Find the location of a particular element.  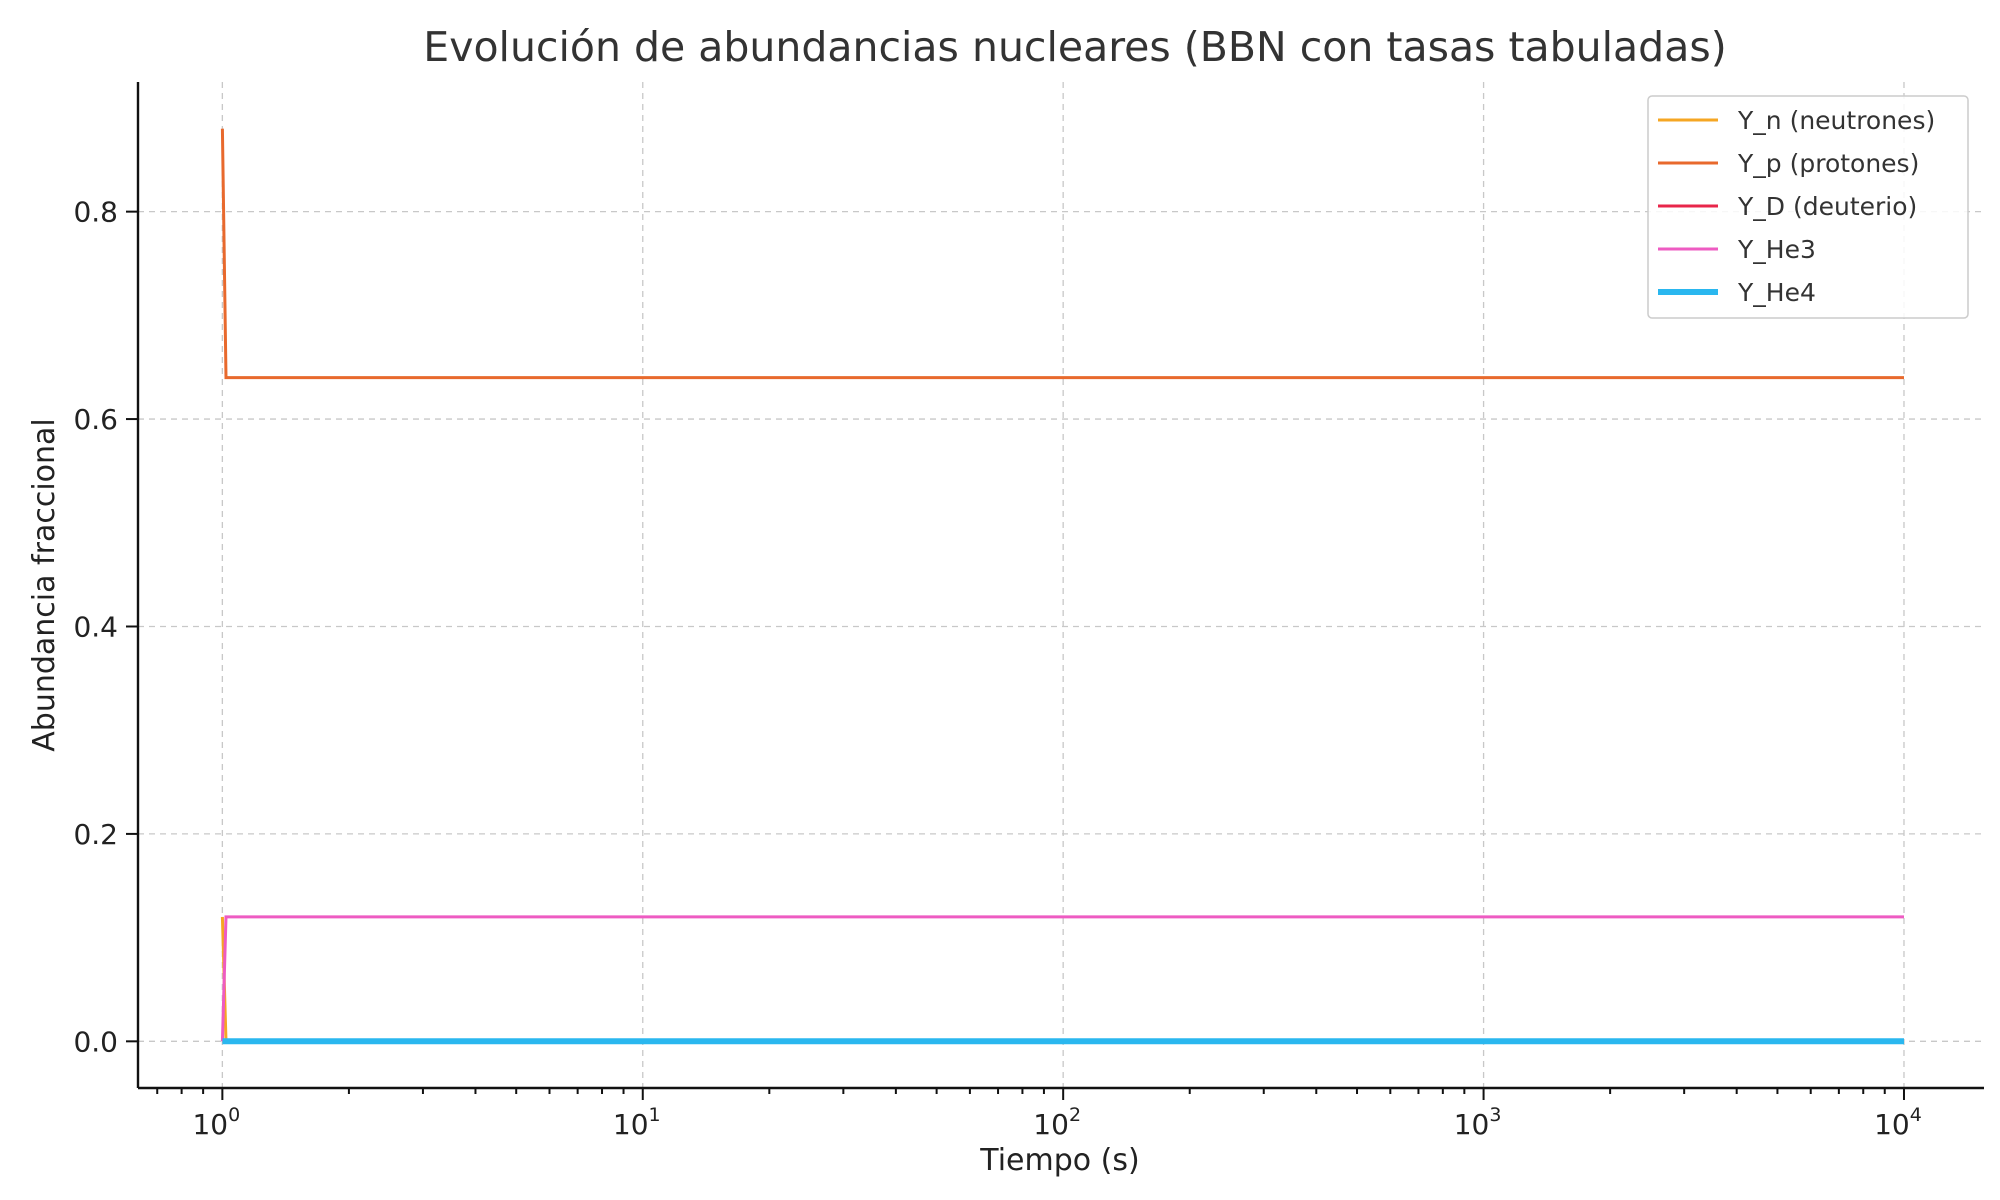

x-tick-label: 10³ is located at coordinates (1478, 1122).